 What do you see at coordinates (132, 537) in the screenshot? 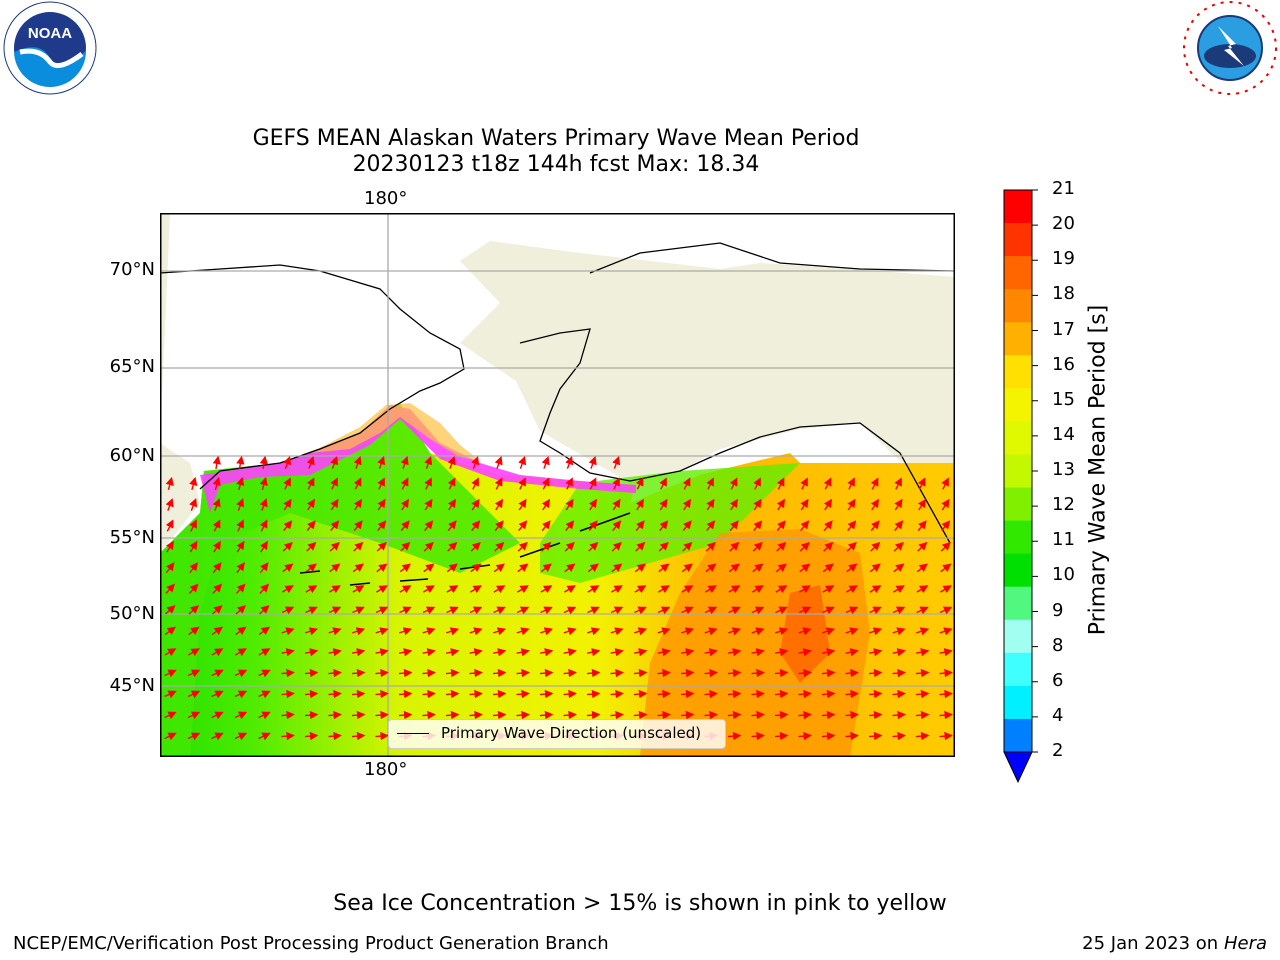
I see `lat-label-55: 55°N` at bounding box center [132, 537].